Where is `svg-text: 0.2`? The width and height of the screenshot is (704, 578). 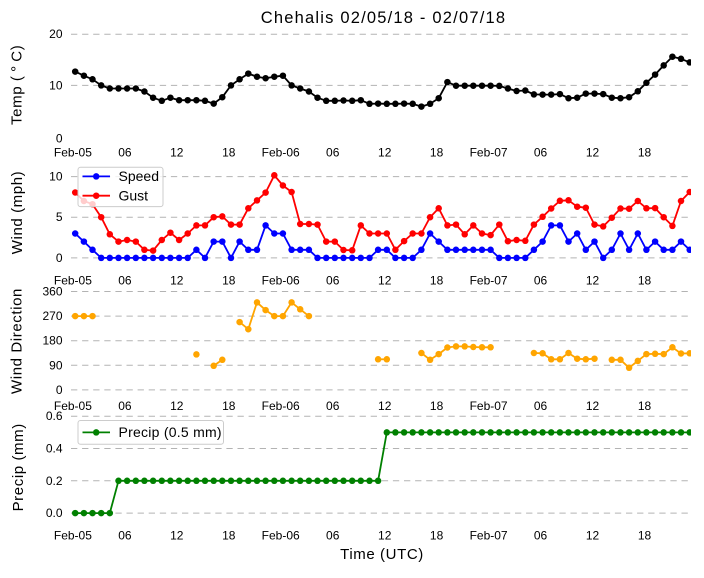 svg-text: 0.2 is located at coordinates (54, 481).